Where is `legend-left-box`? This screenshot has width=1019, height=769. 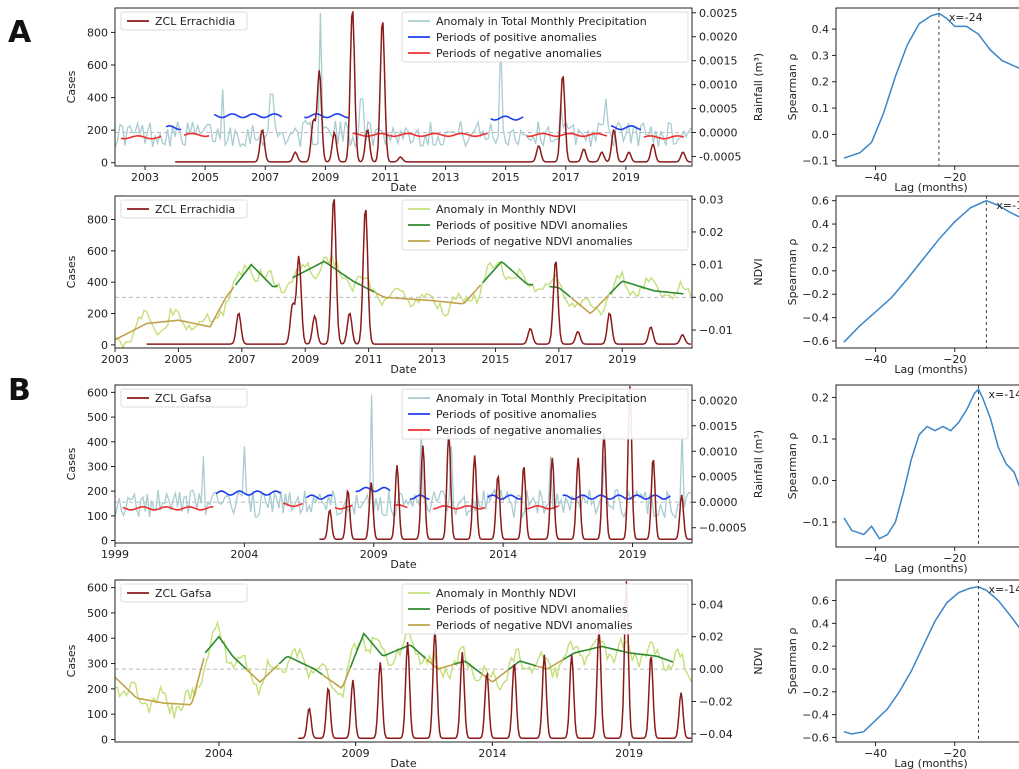
legend-left-box is located at coordinates (184, 21).